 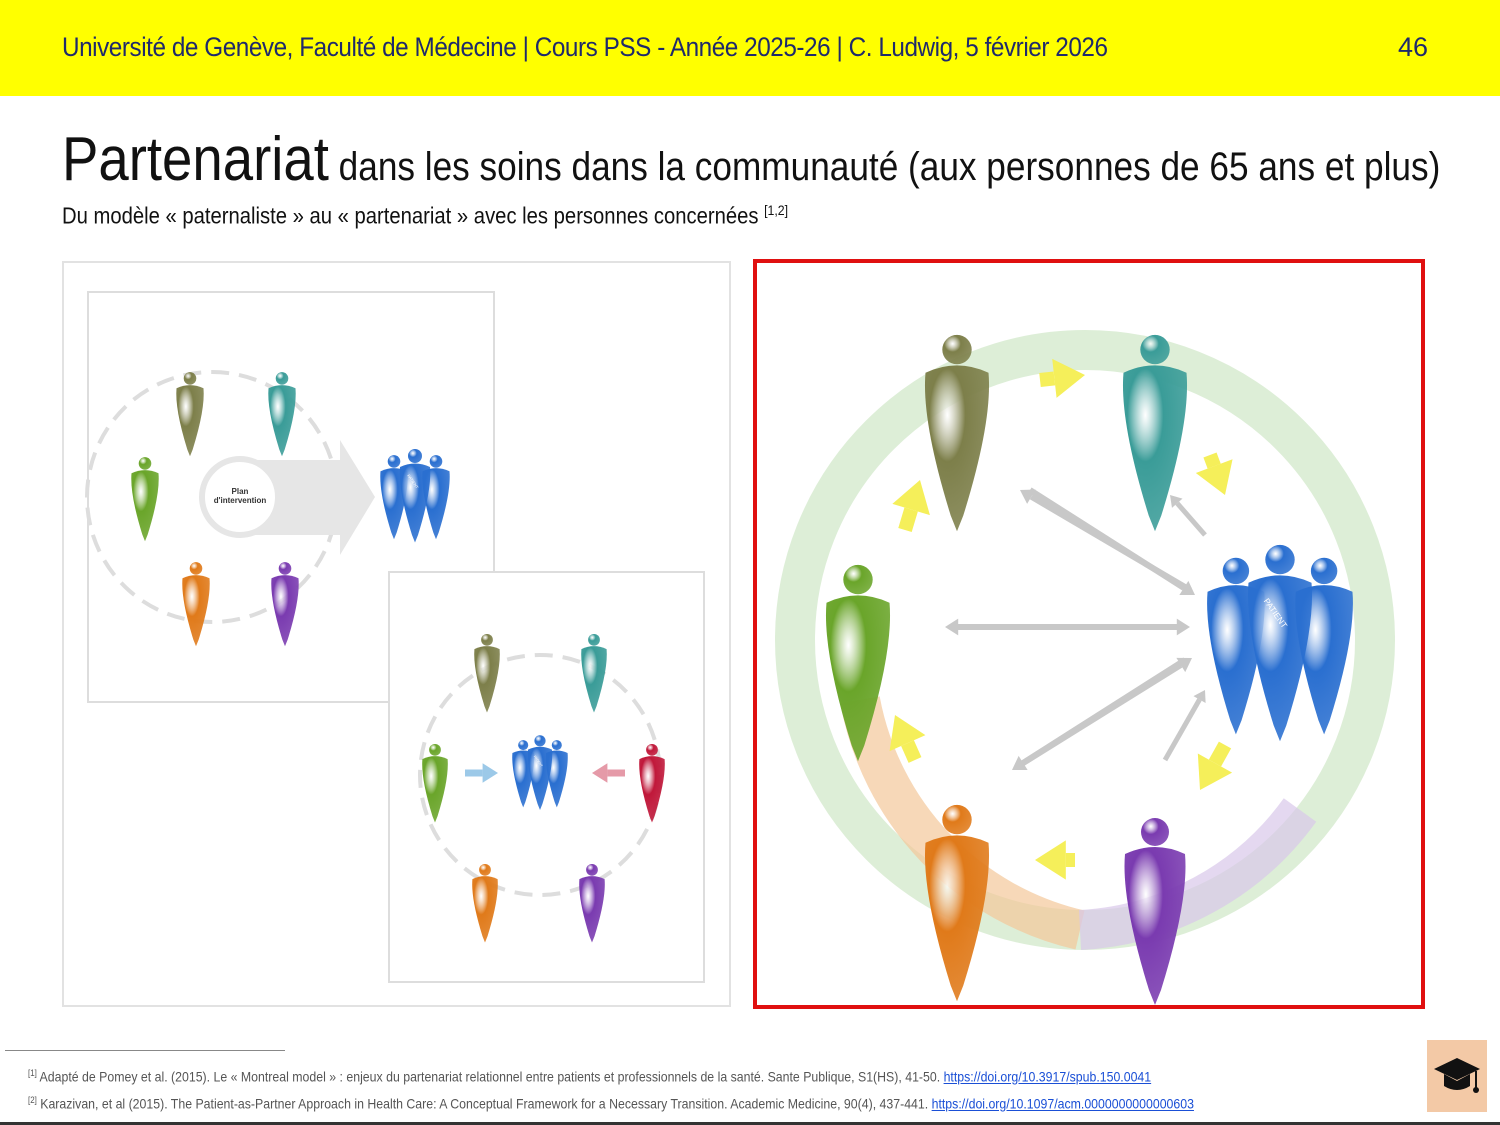 I want to click on footnote-link: https://doi.org/10.3917/spub.150.0041, so click(x=1047, y=1076).